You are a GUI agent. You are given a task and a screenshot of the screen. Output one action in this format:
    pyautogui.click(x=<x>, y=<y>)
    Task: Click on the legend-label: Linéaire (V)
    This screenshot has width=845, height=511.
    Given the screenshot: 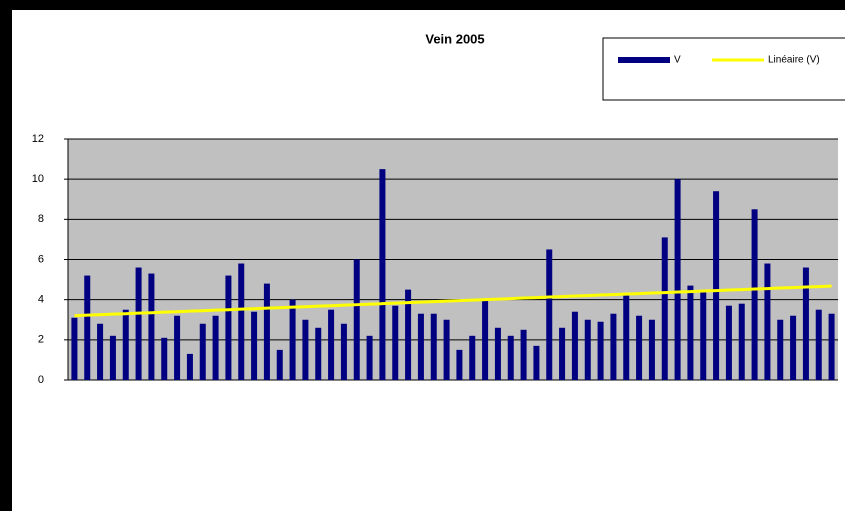 What is the action you would take?
    pyautogui.click(x=794, y=60)
    